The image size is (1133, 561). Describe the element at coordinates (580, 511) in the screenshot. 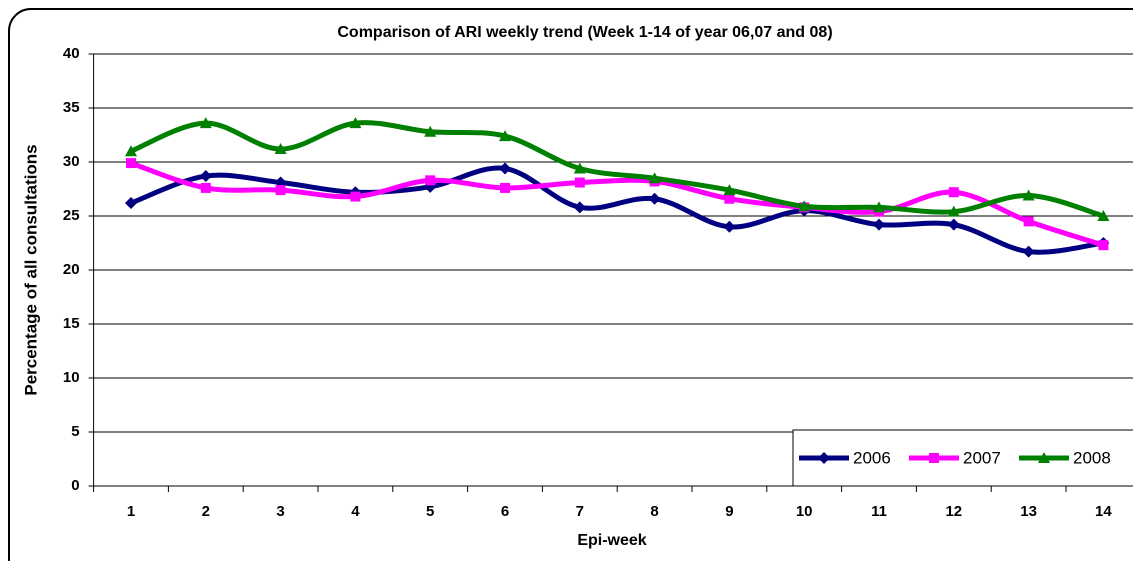

I see `x-tick-label: 7` at that location.